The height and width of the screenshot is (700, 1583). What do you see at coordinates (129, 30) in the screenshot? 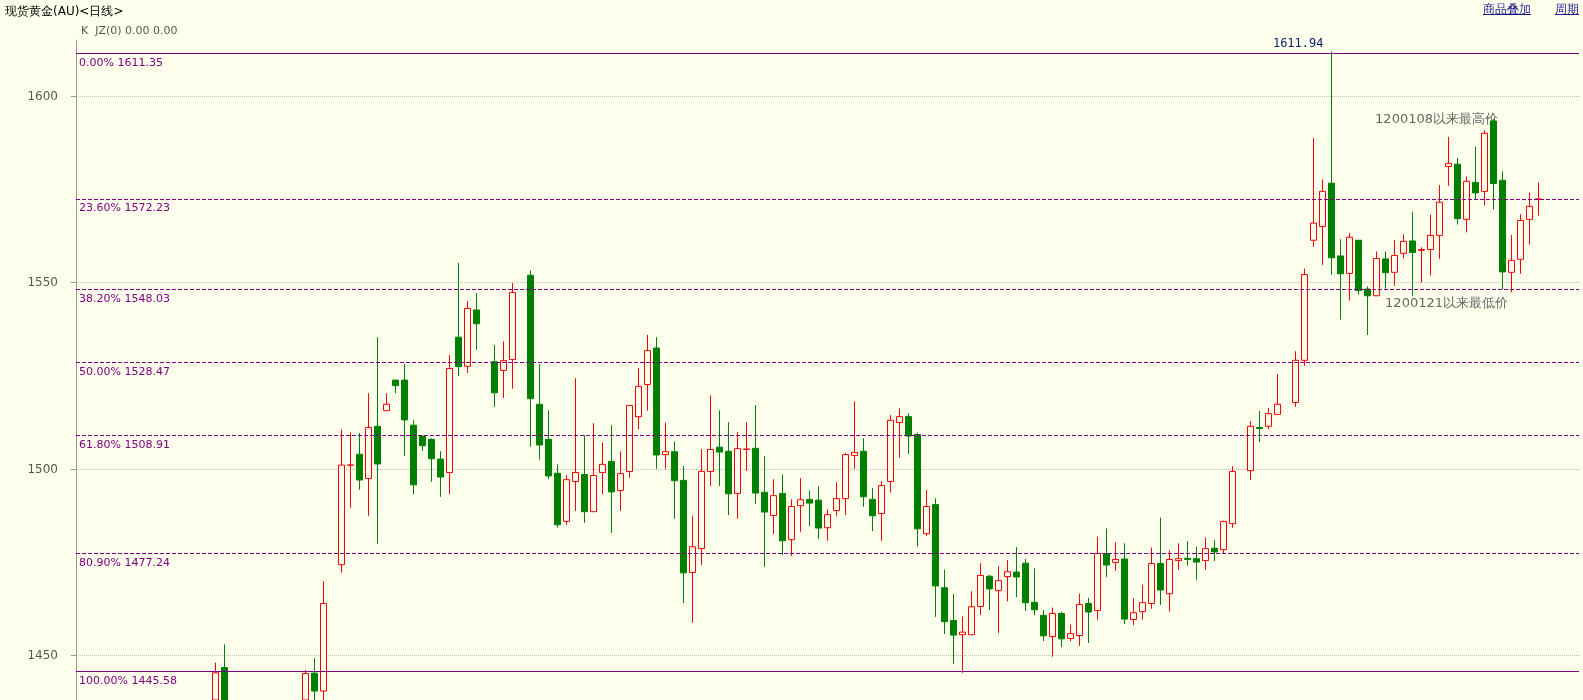
I see `chart-subtitle: K JZ(0) 0.00 0.00` at bounding box center [129, 30].